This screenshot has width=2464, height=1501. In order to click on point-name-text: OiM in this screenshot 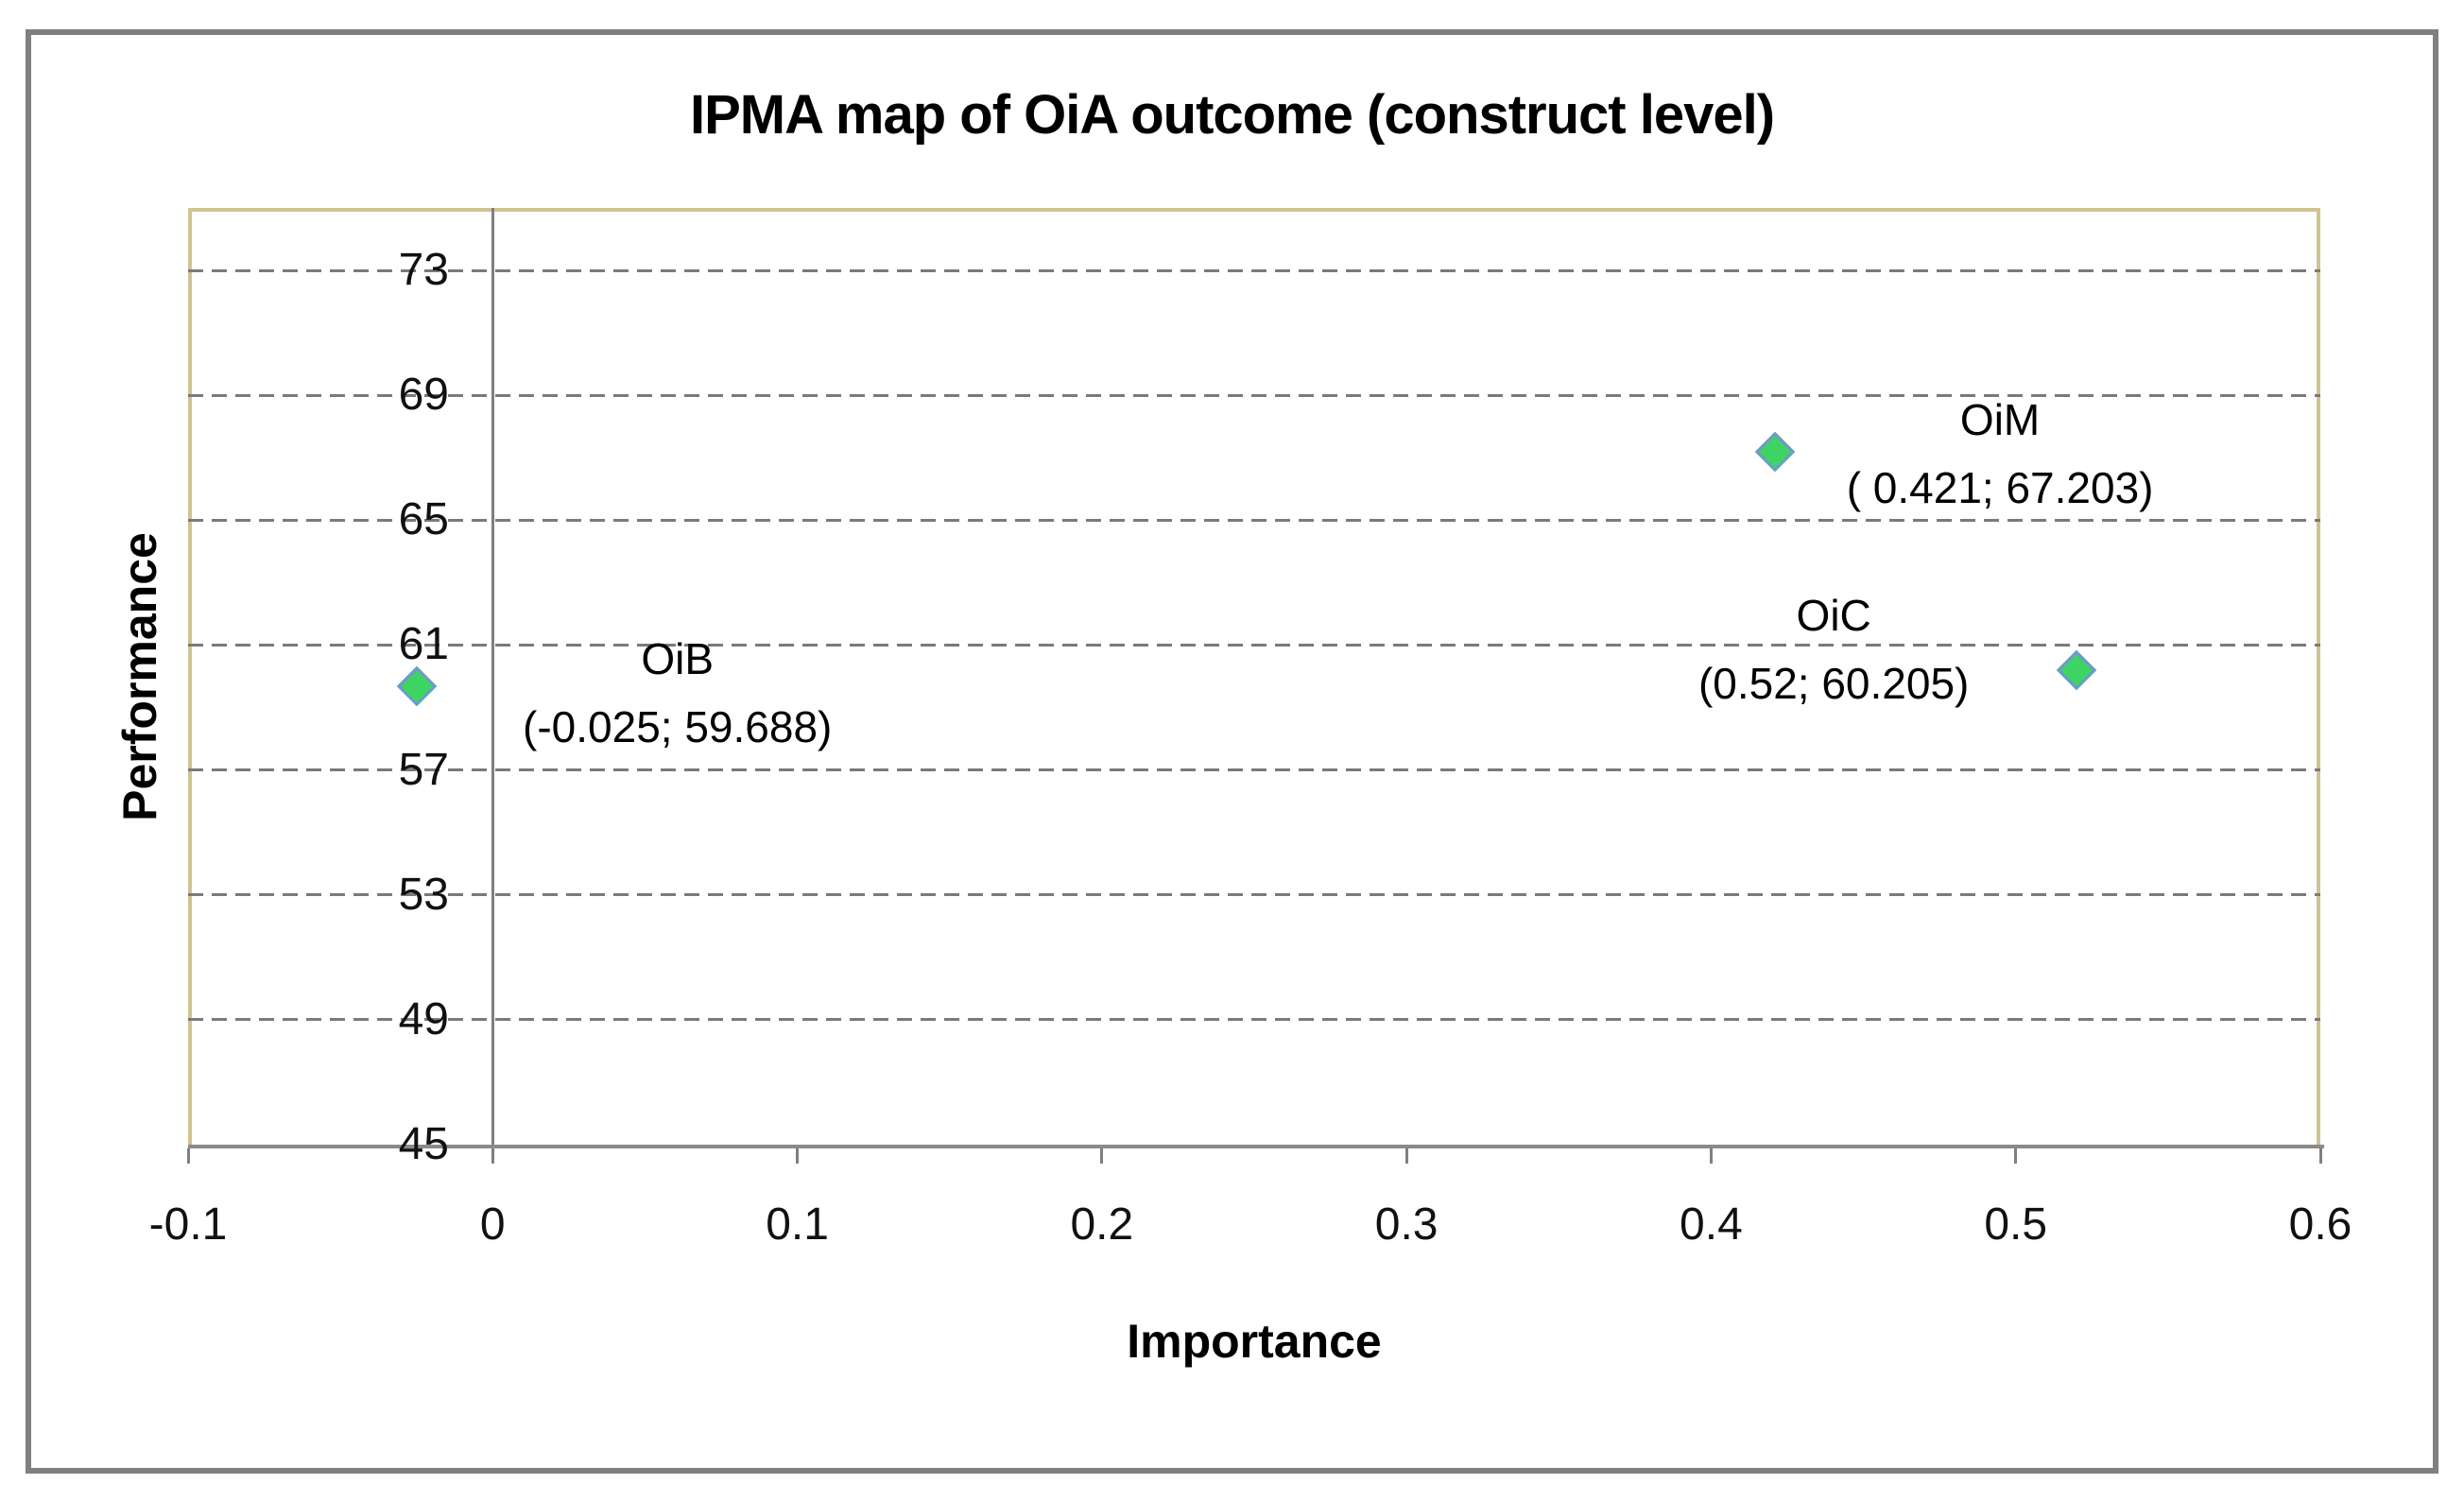, I will do `click(2000, 419)`.